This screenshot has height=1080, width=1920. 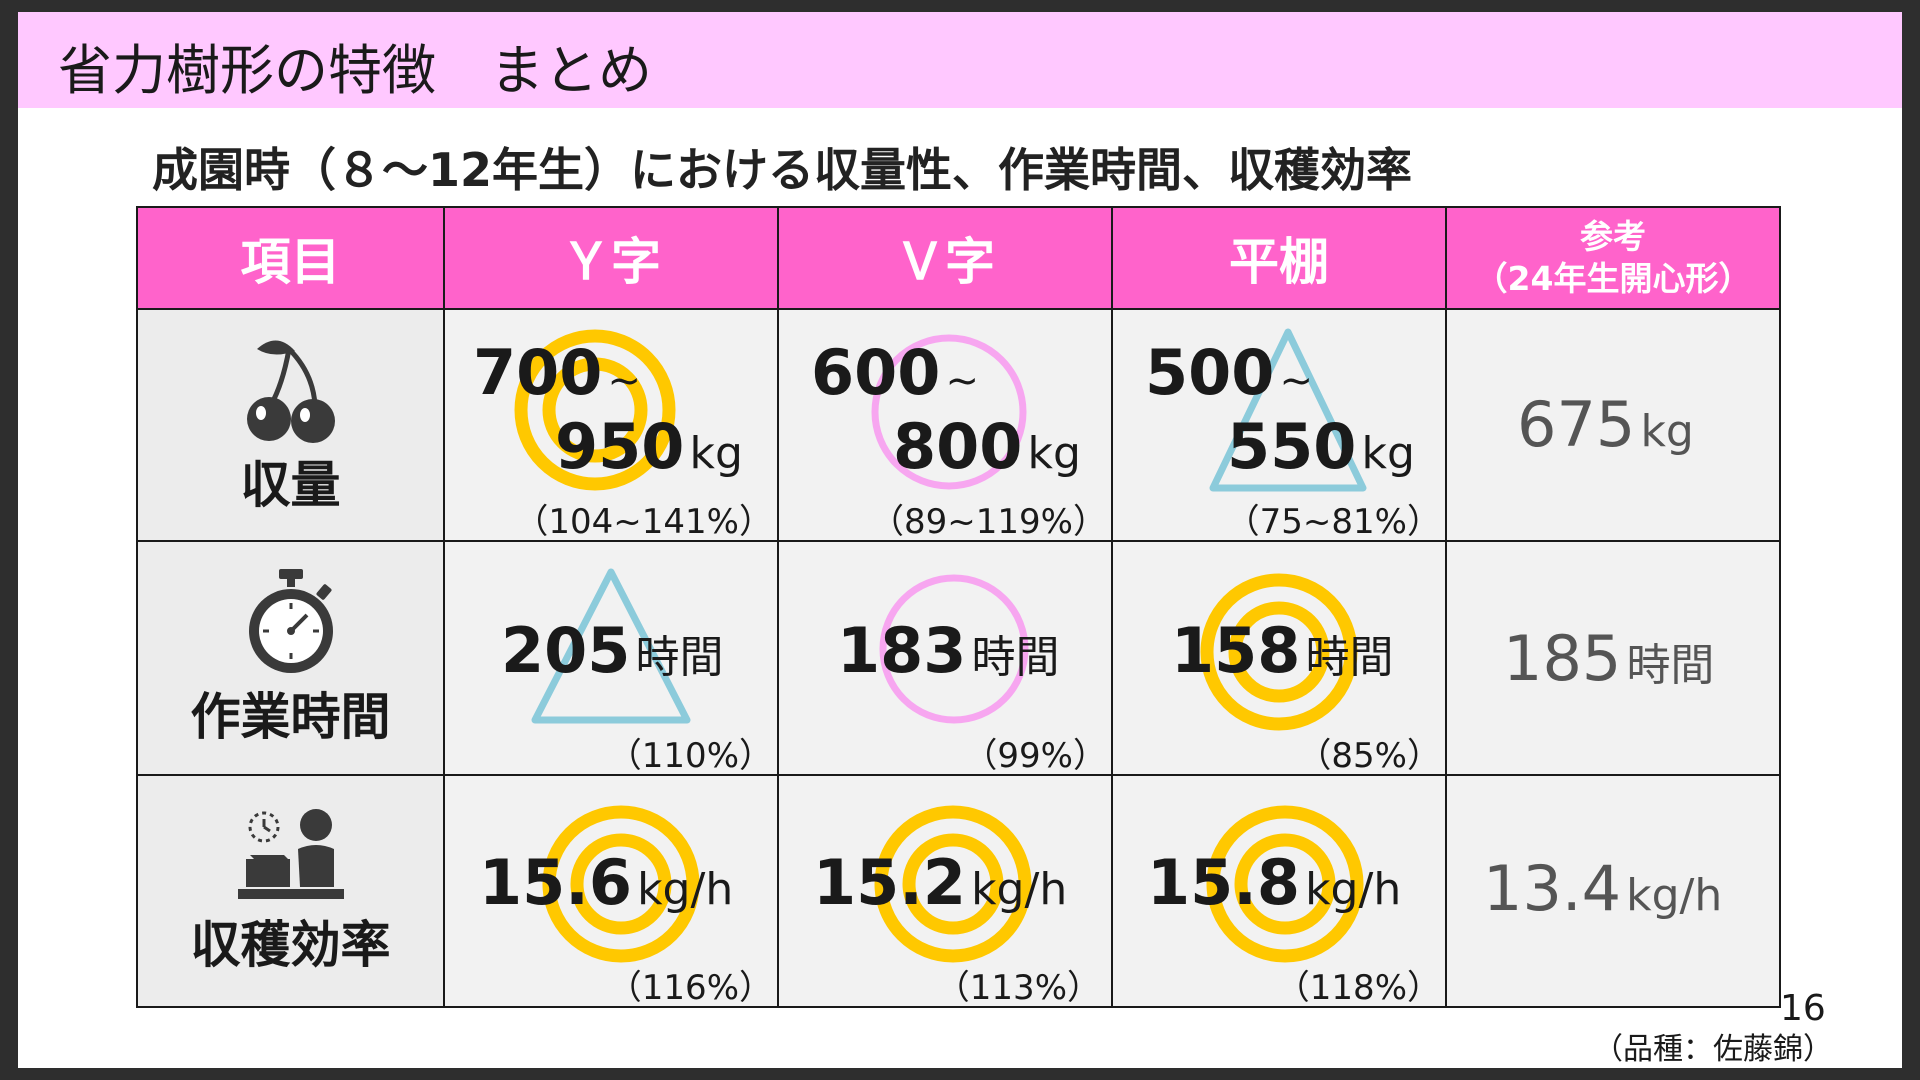 What do you see at coordinates (988, 522) in the screenshot?
I see `yield-v-percent: （89~119%）` at bounding box center [988, 522].